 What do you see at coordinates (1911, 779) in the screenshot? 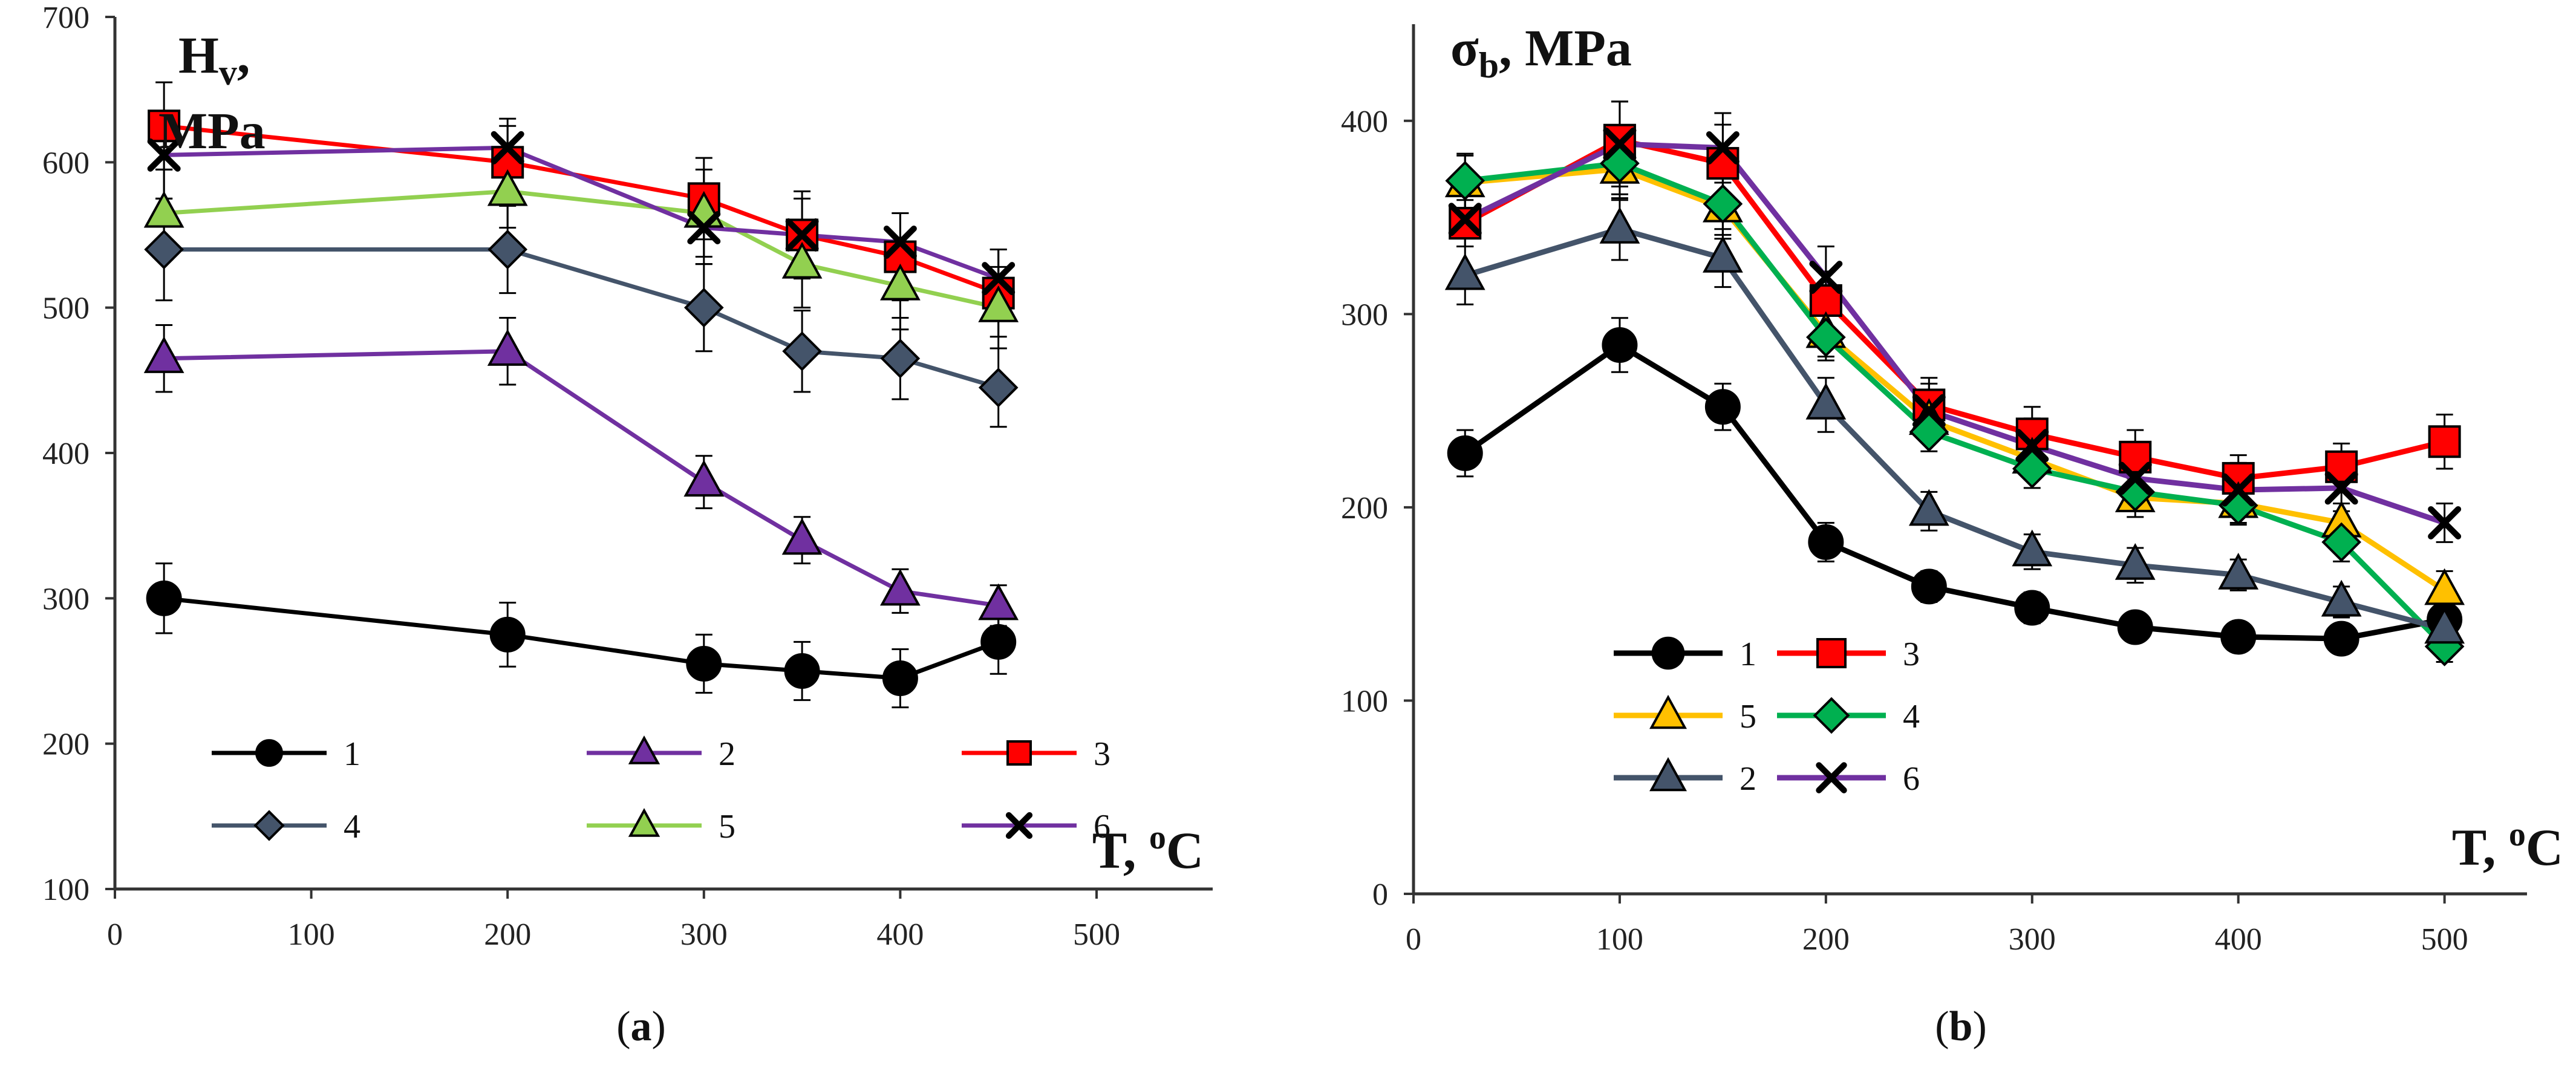
I see `legend-label-6: 6` at bounding box center [1911, 779].